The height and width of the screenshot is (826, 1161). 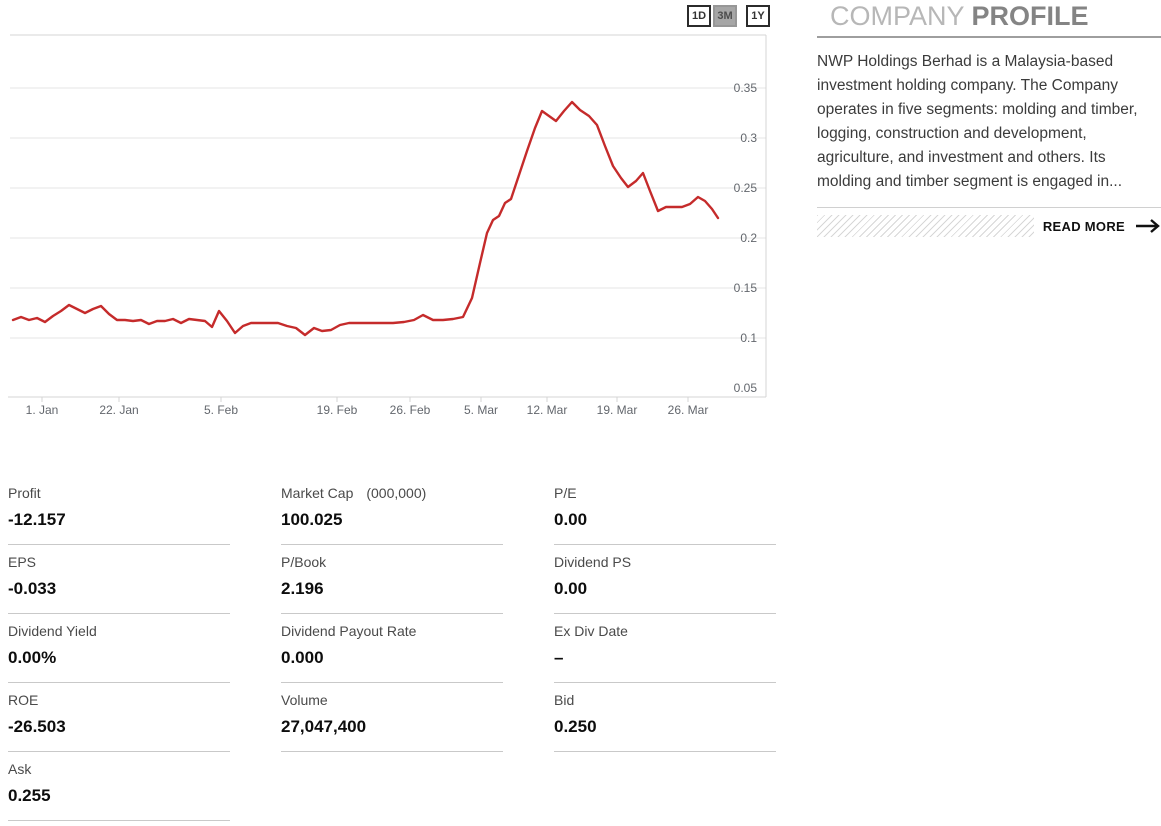 I want to click on stat-cell-roe: ROE -26.503, so click(x=119, y=721).